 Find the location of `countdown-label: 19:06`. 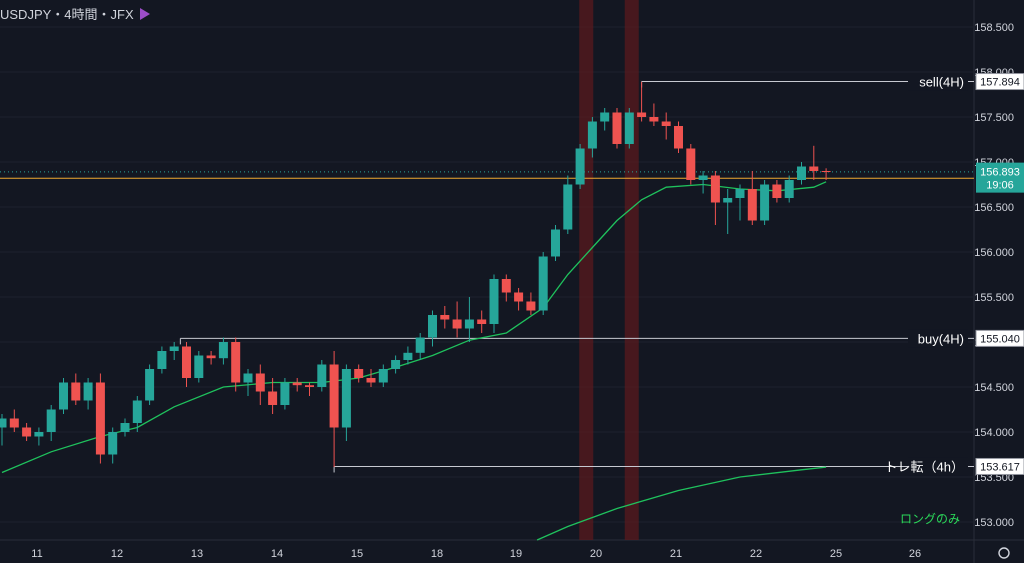

countdown-label: 19:06 is located at coordinates (1000, 186).